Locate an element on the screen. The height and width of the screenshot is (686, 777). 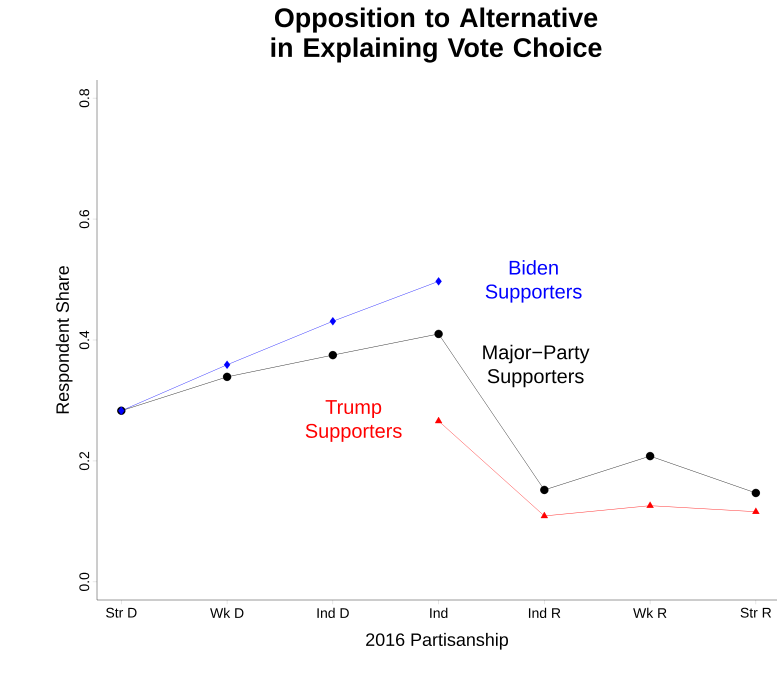
text: Biden Supporters is located at coordinates (534, 281).